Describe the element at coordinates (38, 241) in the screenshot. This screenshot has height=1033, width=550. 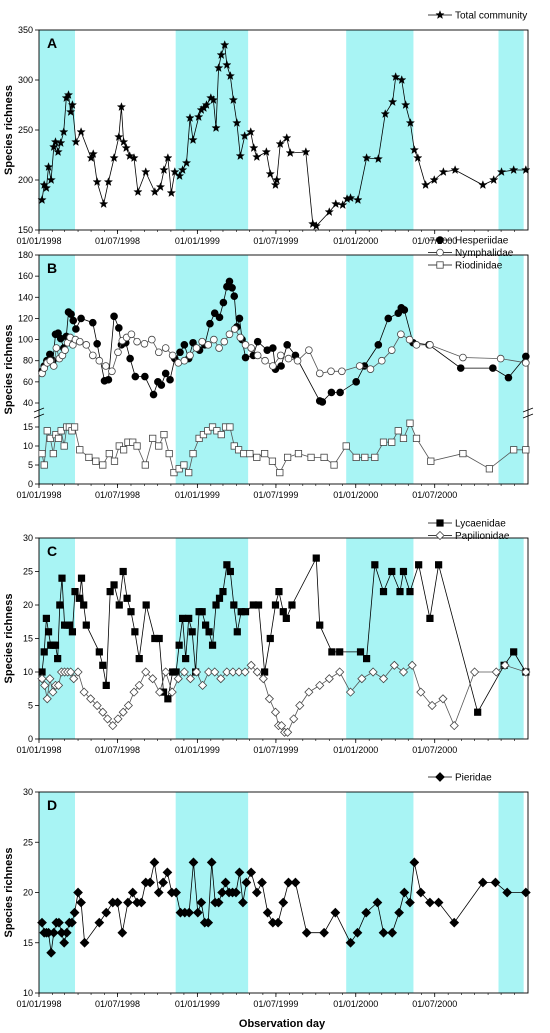
I see `x-tick-label: 01/01/1998` at that location.